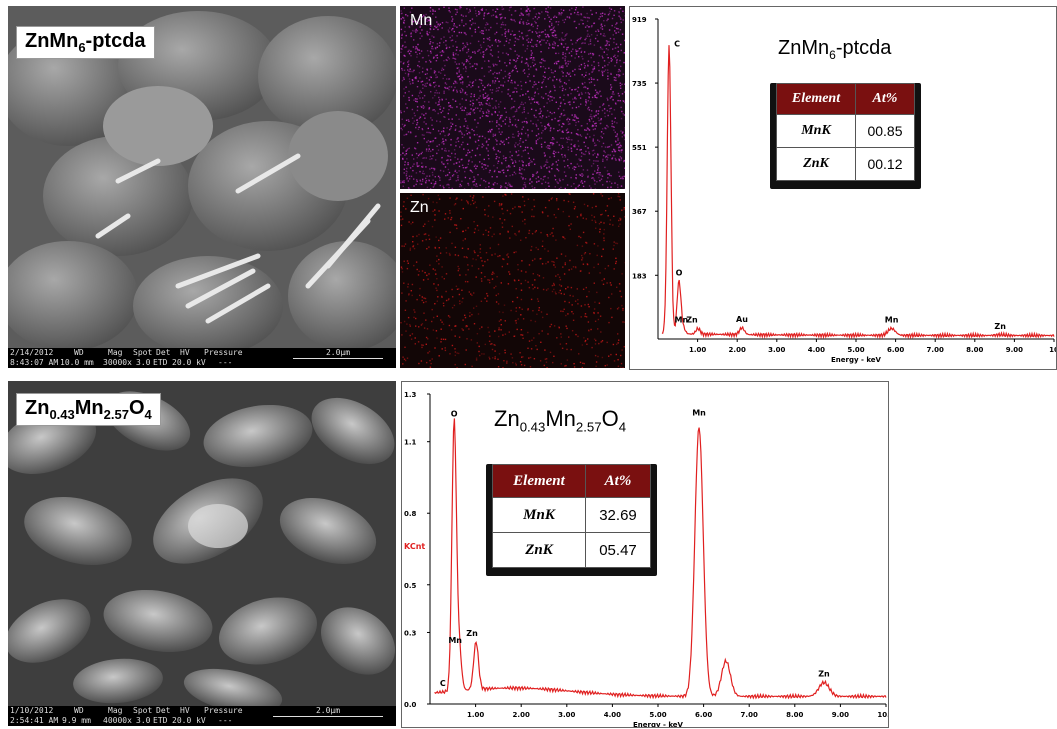  Describe the element at coordinates (845, 132) in the screenshot. I see `at-table-top: Element At% MnK 00.85 ZnK 00.12` at that location.